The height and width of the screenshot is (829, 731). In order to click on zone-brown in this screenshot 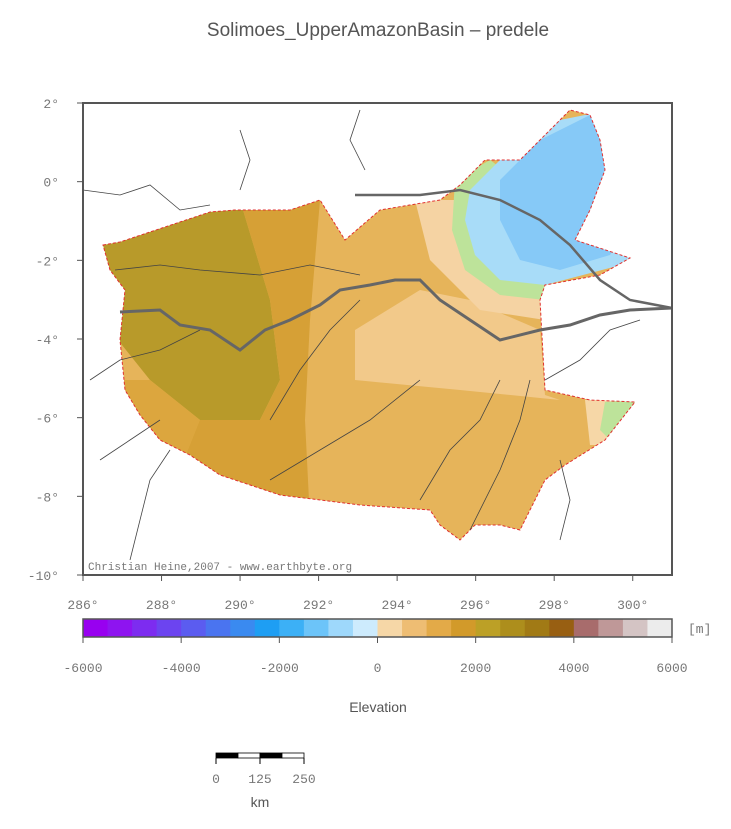, I will do `click(235, 360)`.